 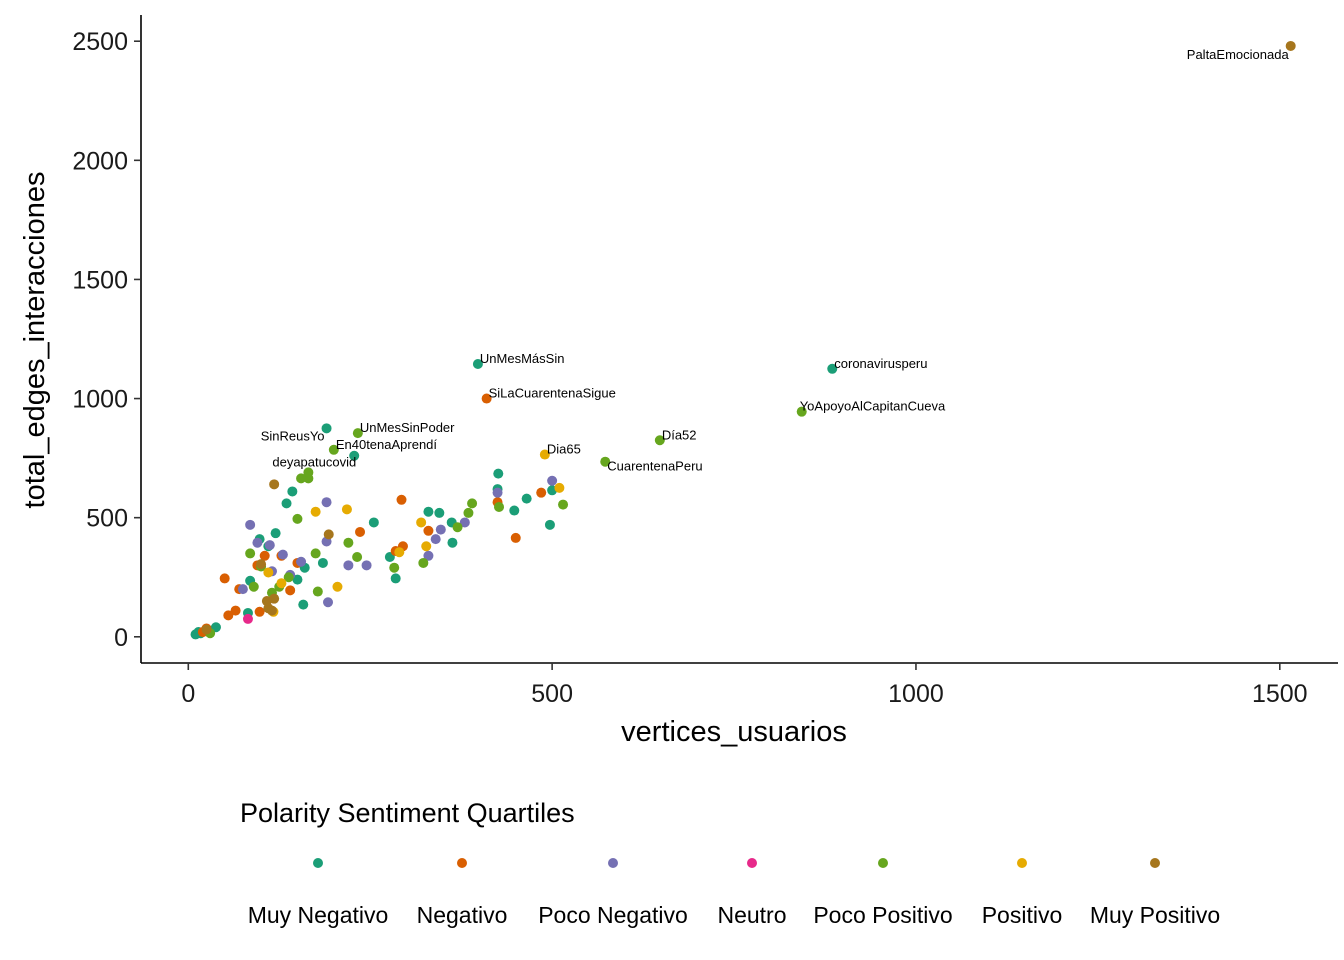 I want to click on point-label: Dia65, so click(x=564, y=449).